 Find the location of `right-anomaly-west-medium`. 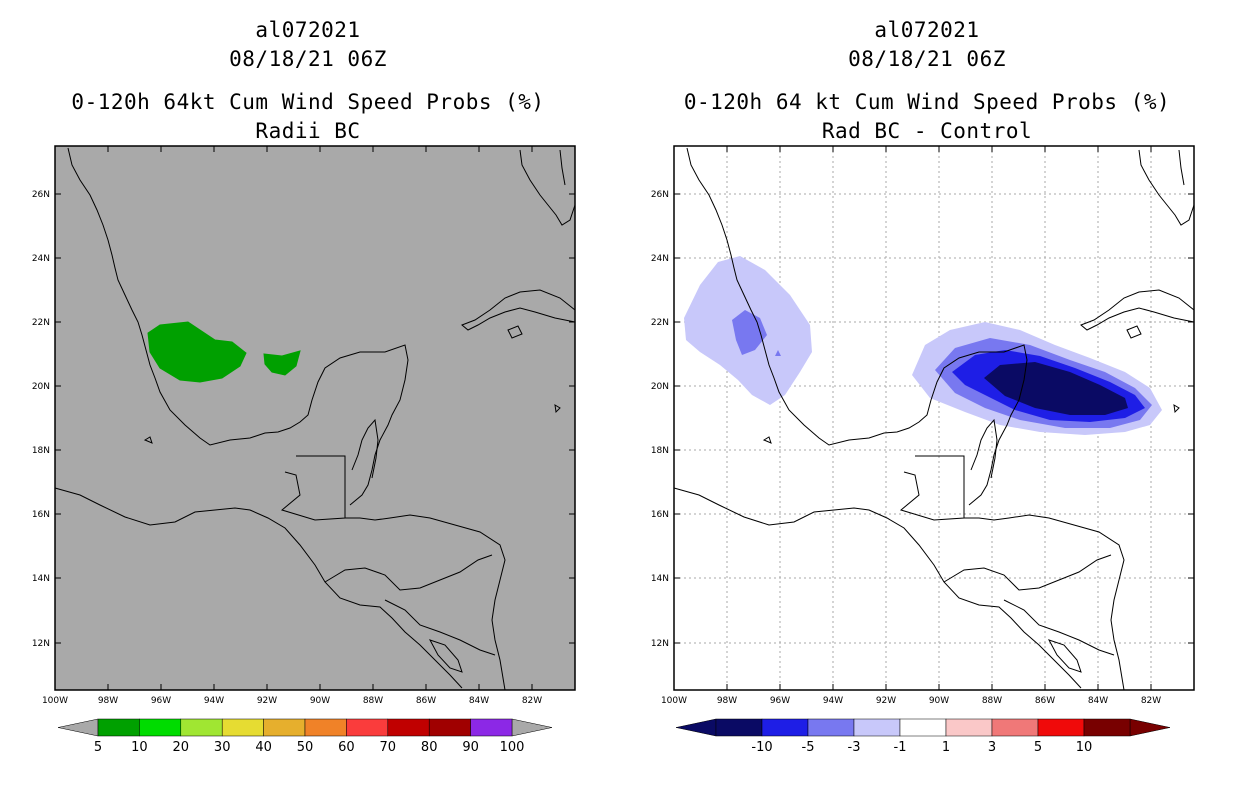

right-anomaly-west-medium is located at coordinates (749, 332).